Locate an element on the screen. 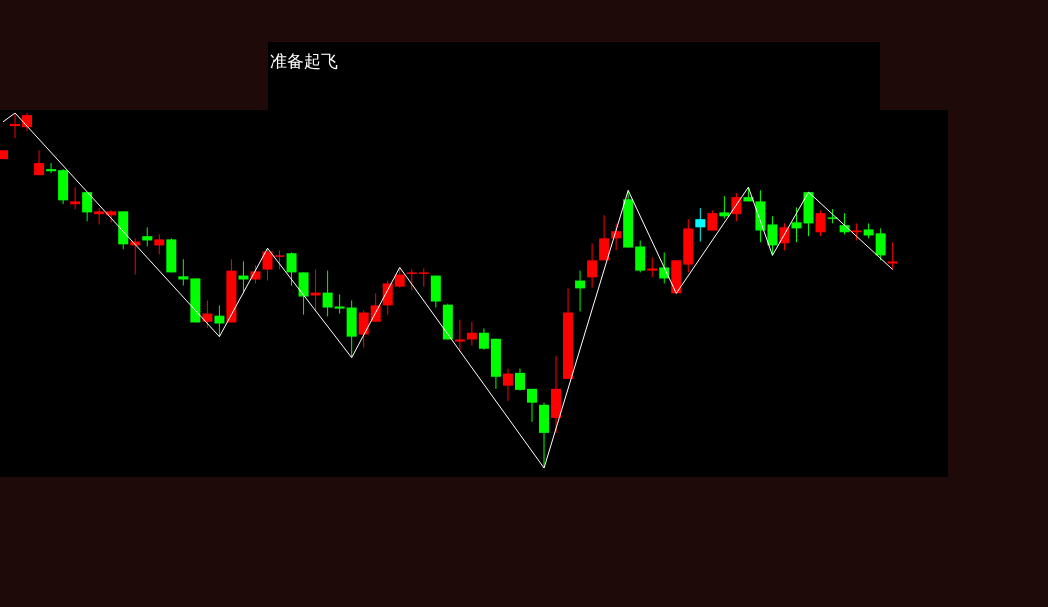 The height and width of the screenshot is (607, 1048). chart-title: 准备起飞 is located at coordinates (304, 61).